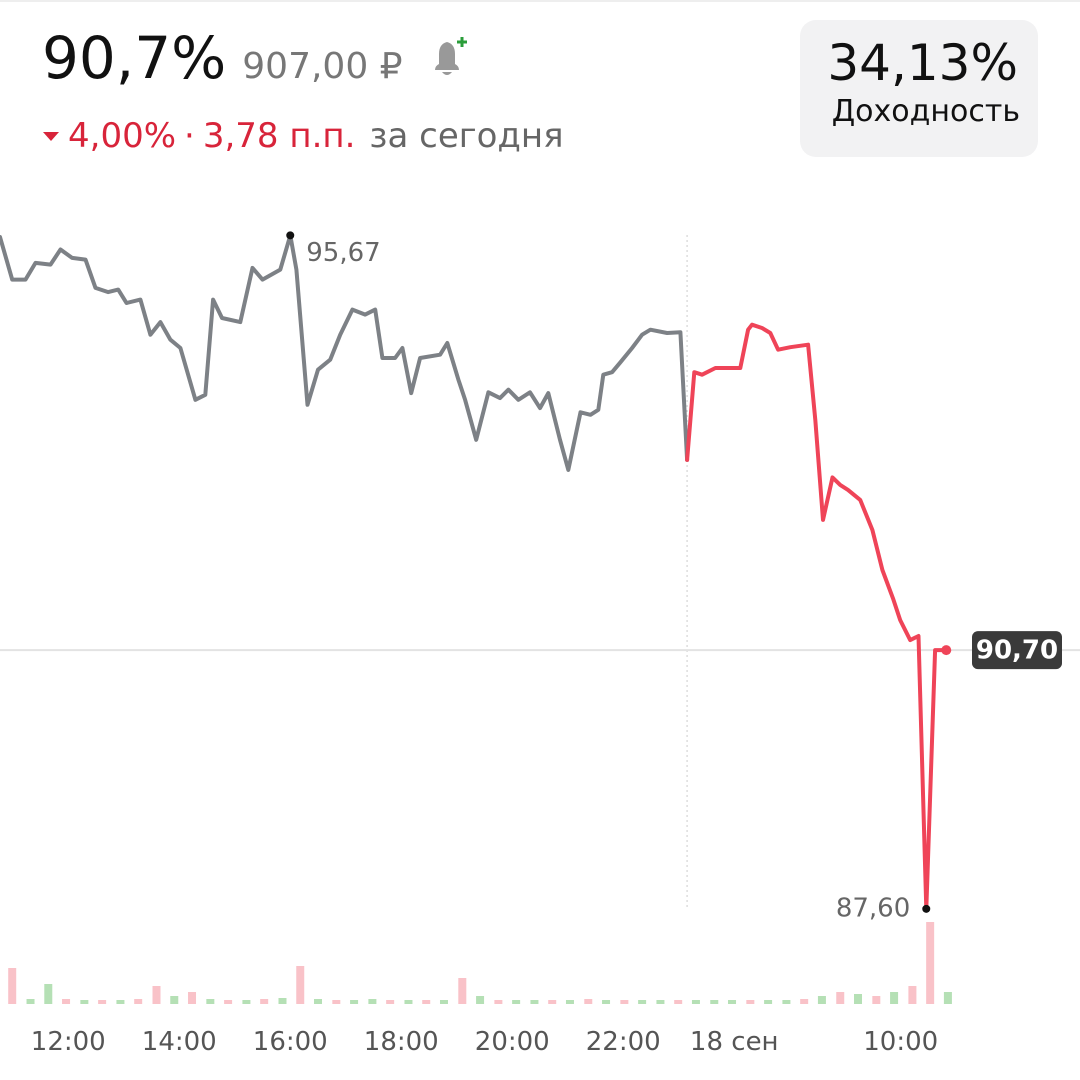  What do you see at coordinates (449, 56) in the screenshot?
I see `alert-bell` at bounding box center [449, 56].